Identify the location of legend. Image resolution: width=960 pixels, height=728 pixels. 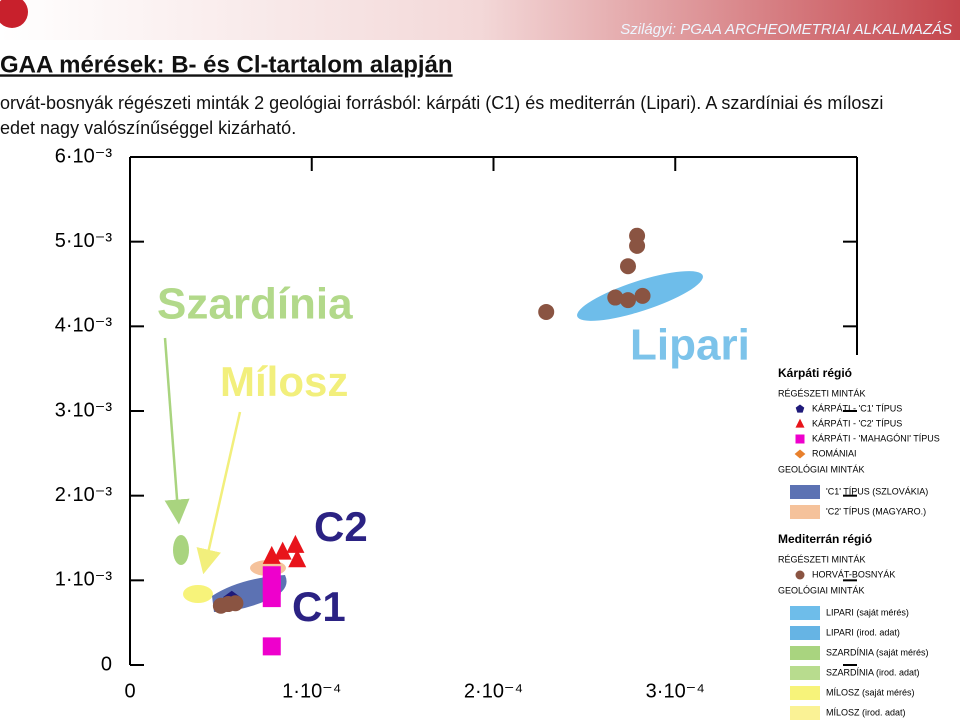
(864, 539).